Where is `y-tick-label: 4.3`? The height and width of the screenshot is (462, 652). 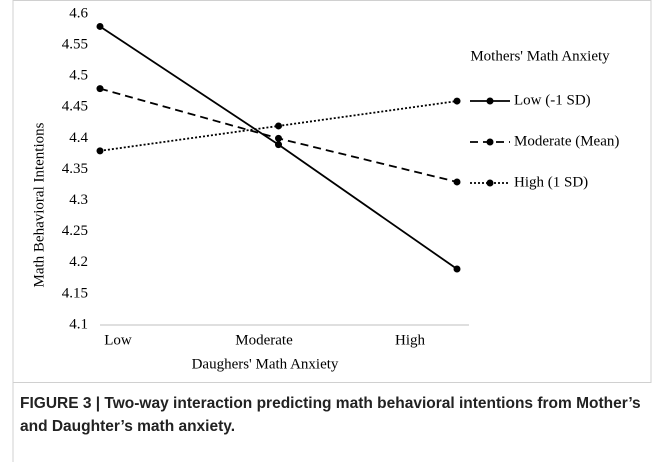 y-tick-label: 4.3 is located at coordinates (78, 200).